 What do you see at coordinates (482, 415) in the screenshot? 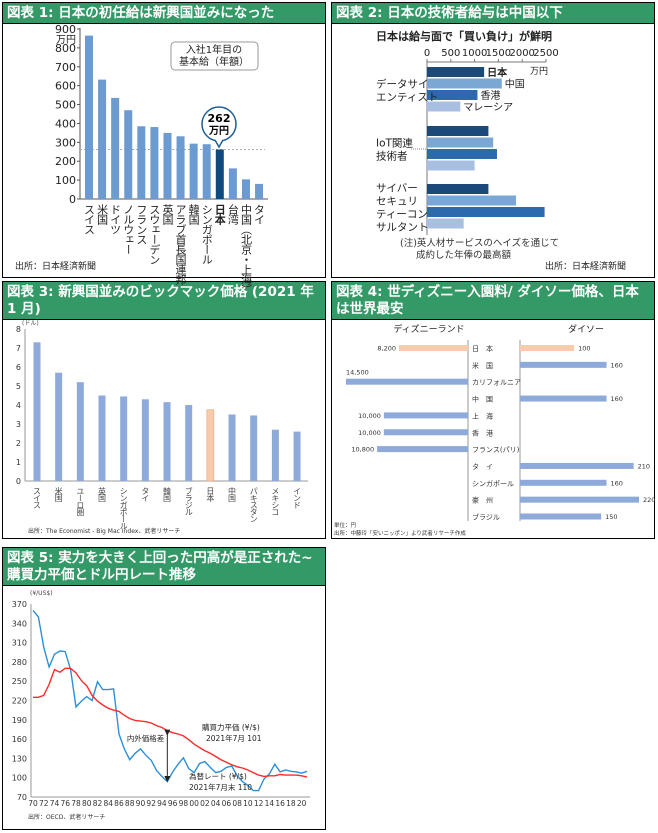
I see `category-label: 上 海` at bounding box center [482, 415].